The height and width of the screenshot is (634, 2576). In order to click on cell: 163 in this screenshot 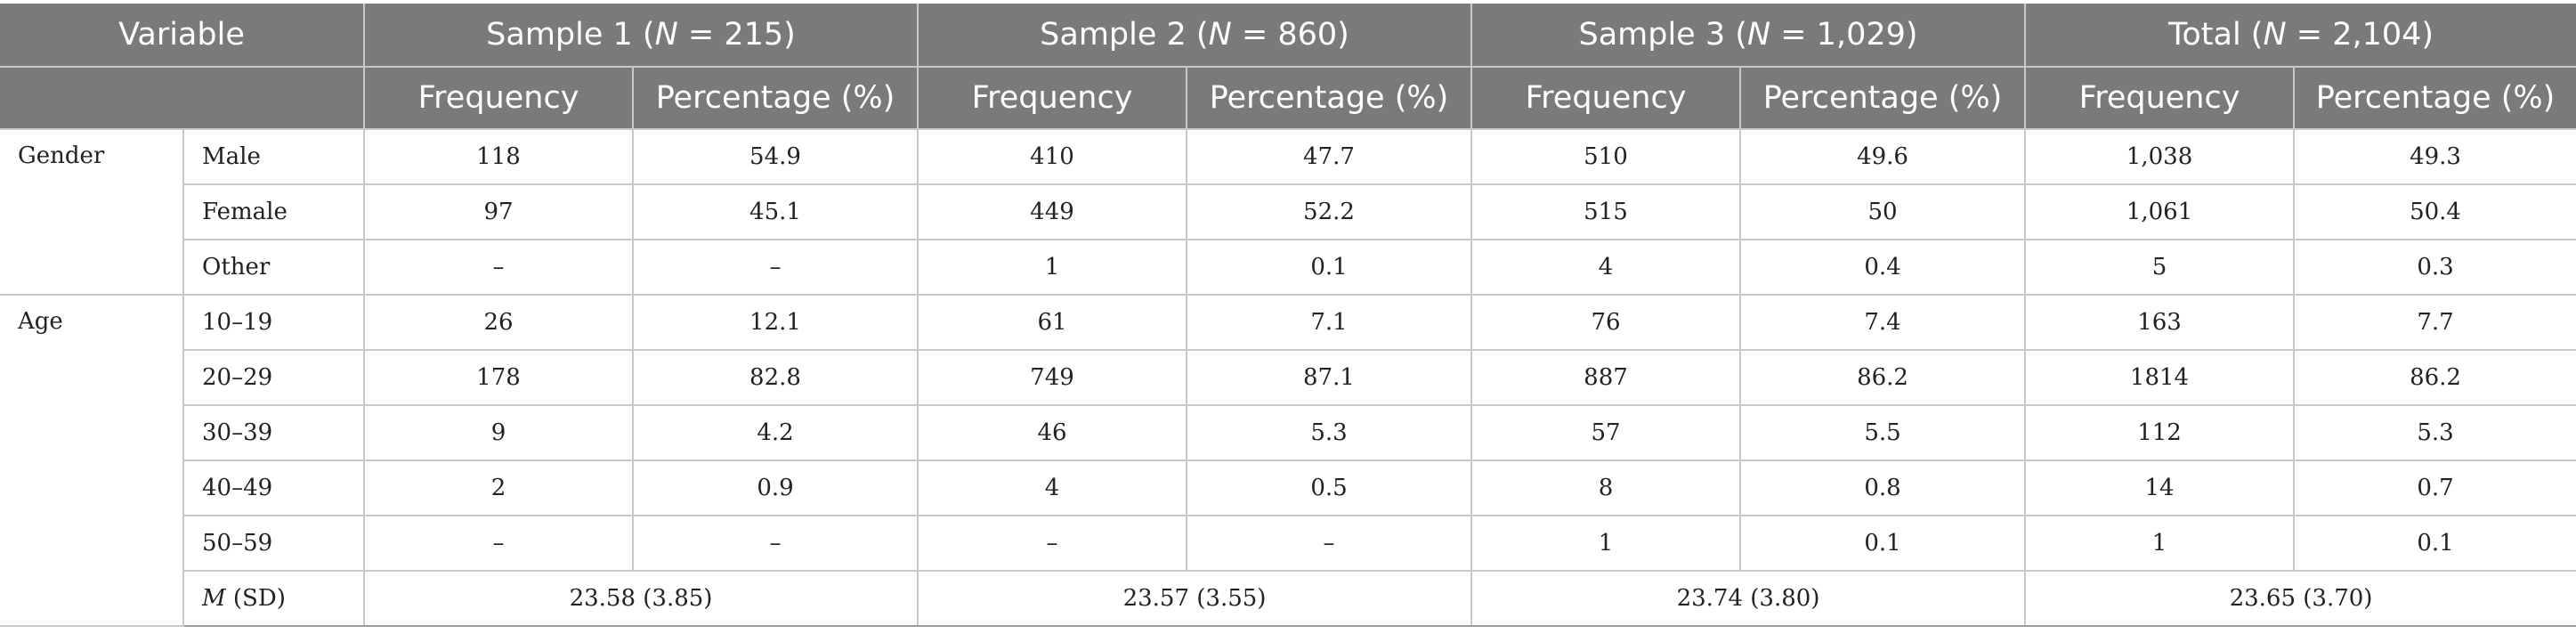, I will do `click(2160, 322)`.